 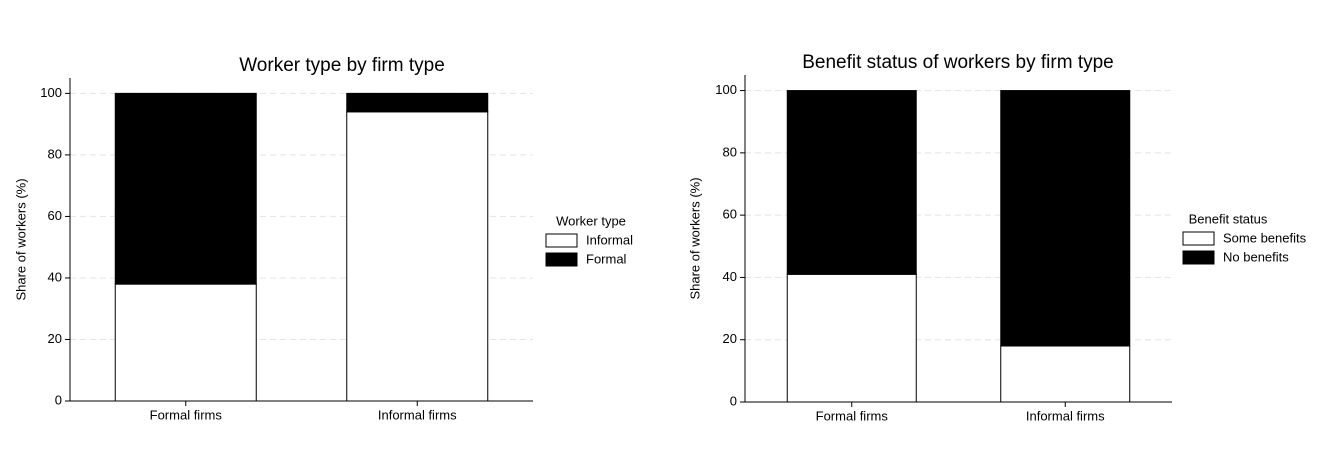 I want to click on chart-title: Benefit status of workers by firm type, so click(x=958, y=62).